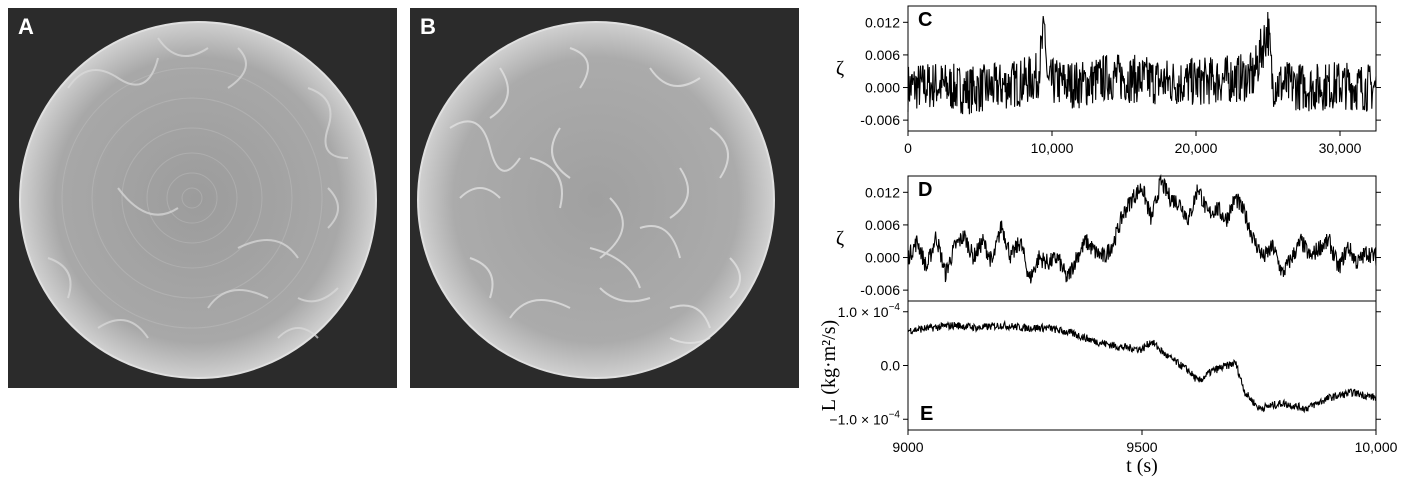  I want to click on chart-d: -0.006 0.000 0.006 0.012 Dζ, so click(1108, 237).